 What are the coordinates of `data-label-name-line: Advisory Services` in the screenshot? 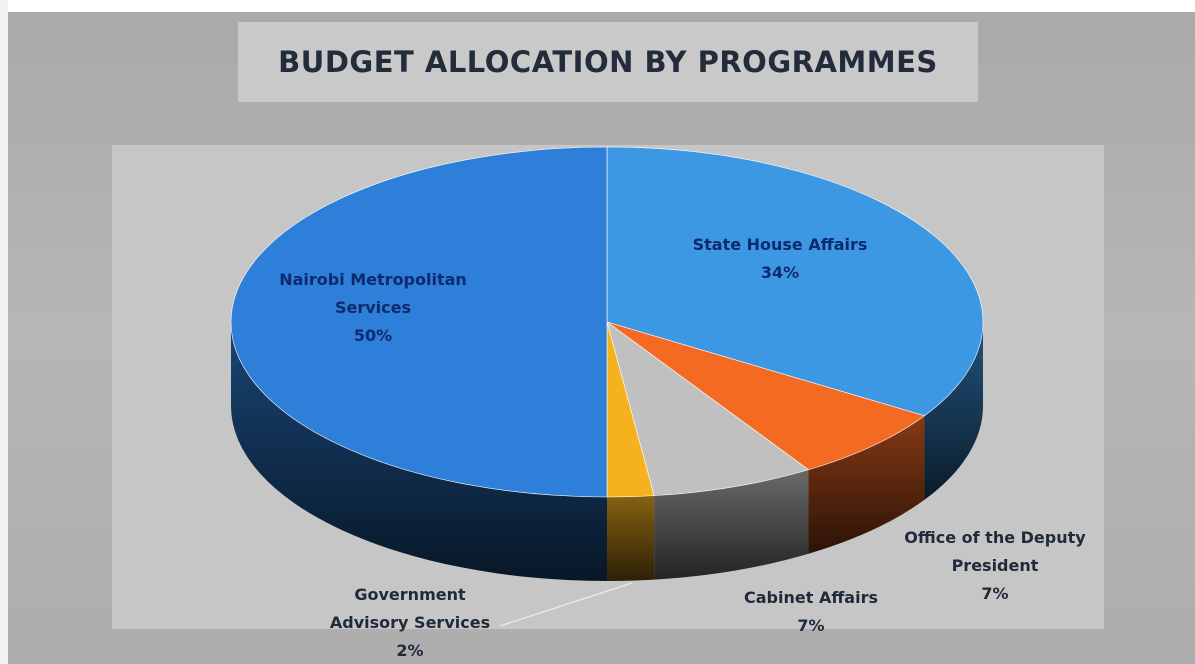 It's located at (410, 622).